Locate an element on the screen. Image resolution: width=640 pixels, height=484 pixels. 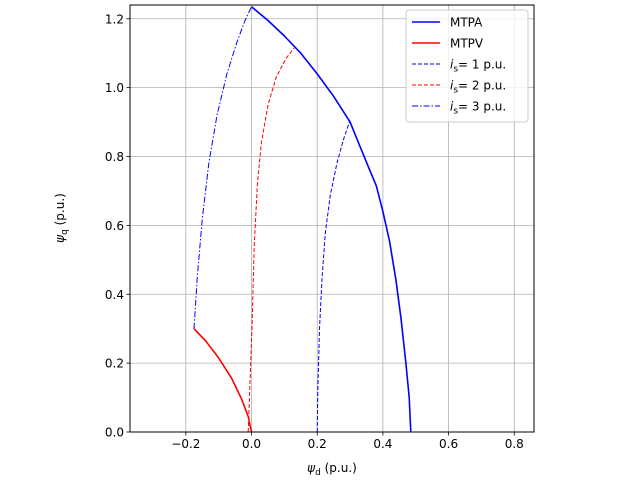
y-tick-label: 0.8 is located at coordinates (114, 157).